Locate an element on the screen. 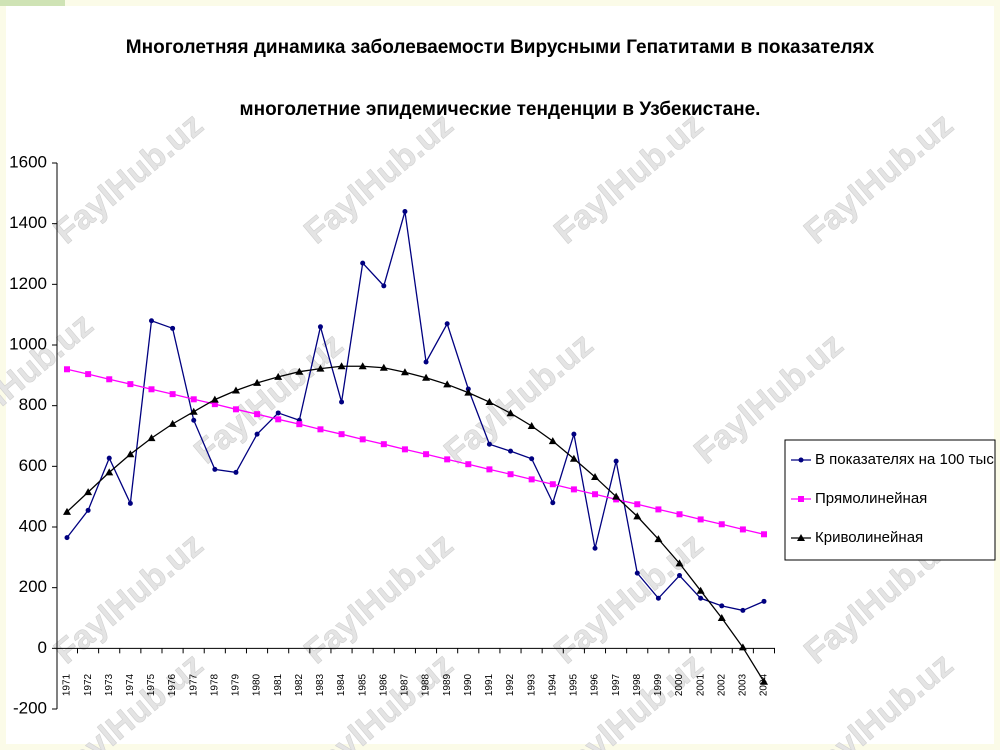 The image size is (1000, 755). x-tick-label: 1983 is located at coordinates (320, 684).